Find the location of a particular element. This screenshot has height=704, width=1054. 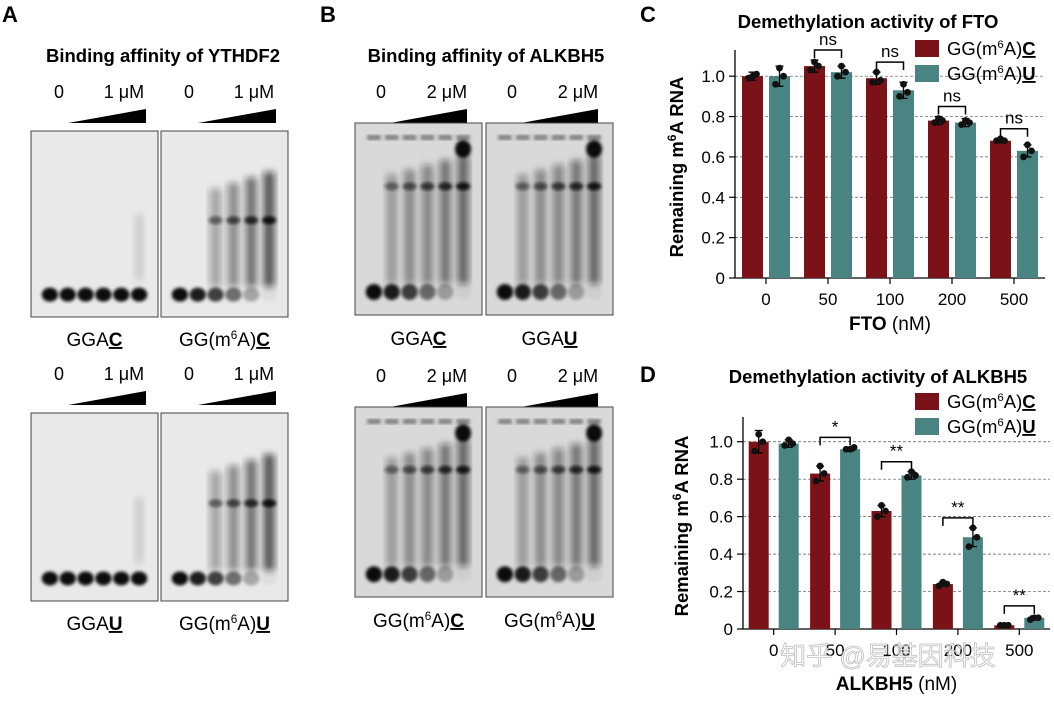

y-label-prefix: Remaining m is located at coordinates (676, 199).